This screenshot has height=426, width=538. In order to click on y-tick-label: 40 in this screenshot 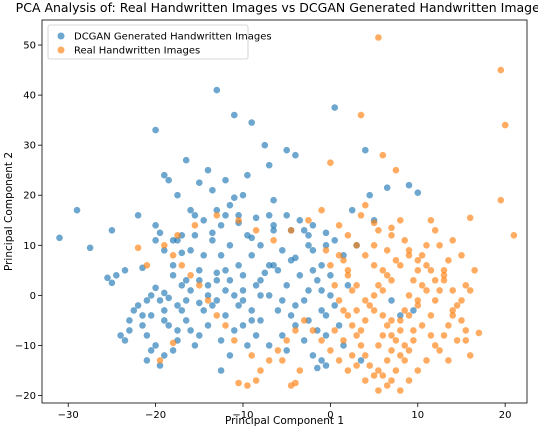, I will do `click(29, 96)`.